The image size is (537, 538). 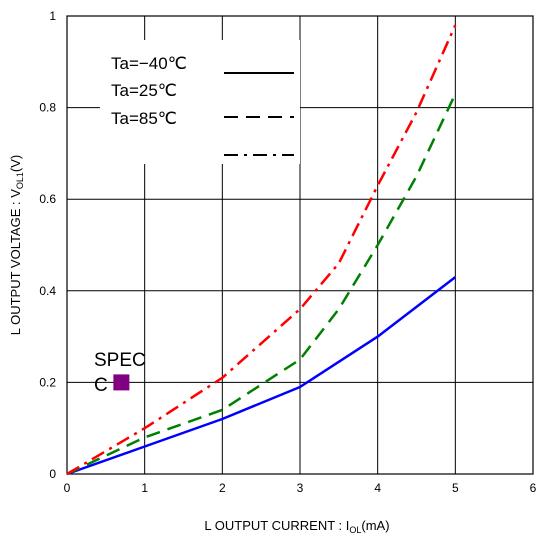 What do you see at coordinates (47, 108) in the screenshot?
I see `y-tick-label: 0.8` at bounding box center [47, 108].